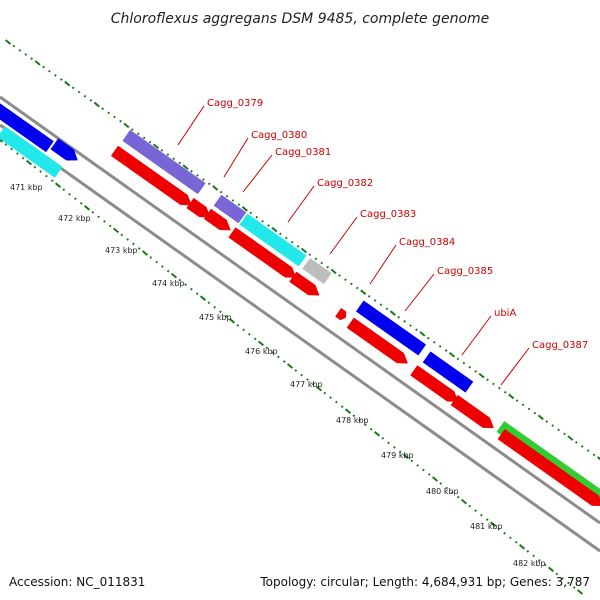  What do you see at coordinates (27, 127) in the screenshot?
I see `gene-blue-left` at bounding box center [27, 127].